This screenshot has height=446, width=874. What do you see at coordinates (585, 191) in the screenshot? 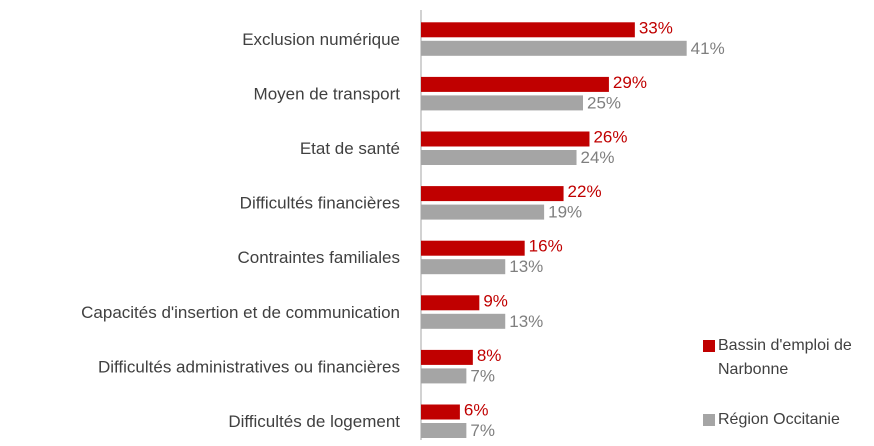
I see `data-label: 22%` at bounding box center [585, 191].